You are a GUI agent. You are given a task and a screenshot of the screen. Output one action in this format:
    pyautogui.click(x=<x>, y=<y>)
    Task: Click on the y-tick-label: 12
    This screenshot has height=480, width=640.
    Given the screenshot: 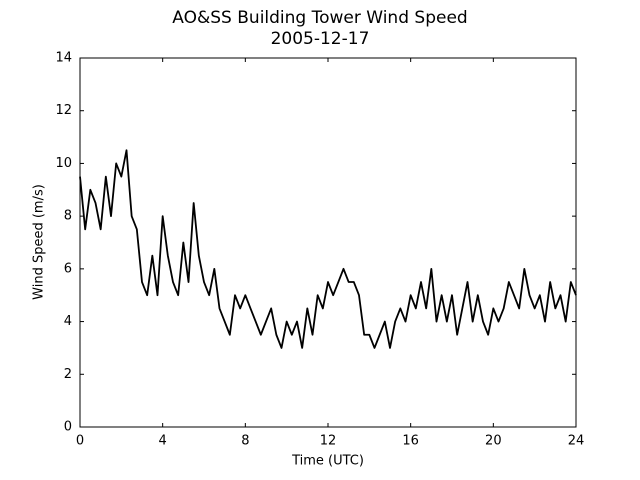 What is the action you would take?
    pyautogui.click(x=63, y=110)
    